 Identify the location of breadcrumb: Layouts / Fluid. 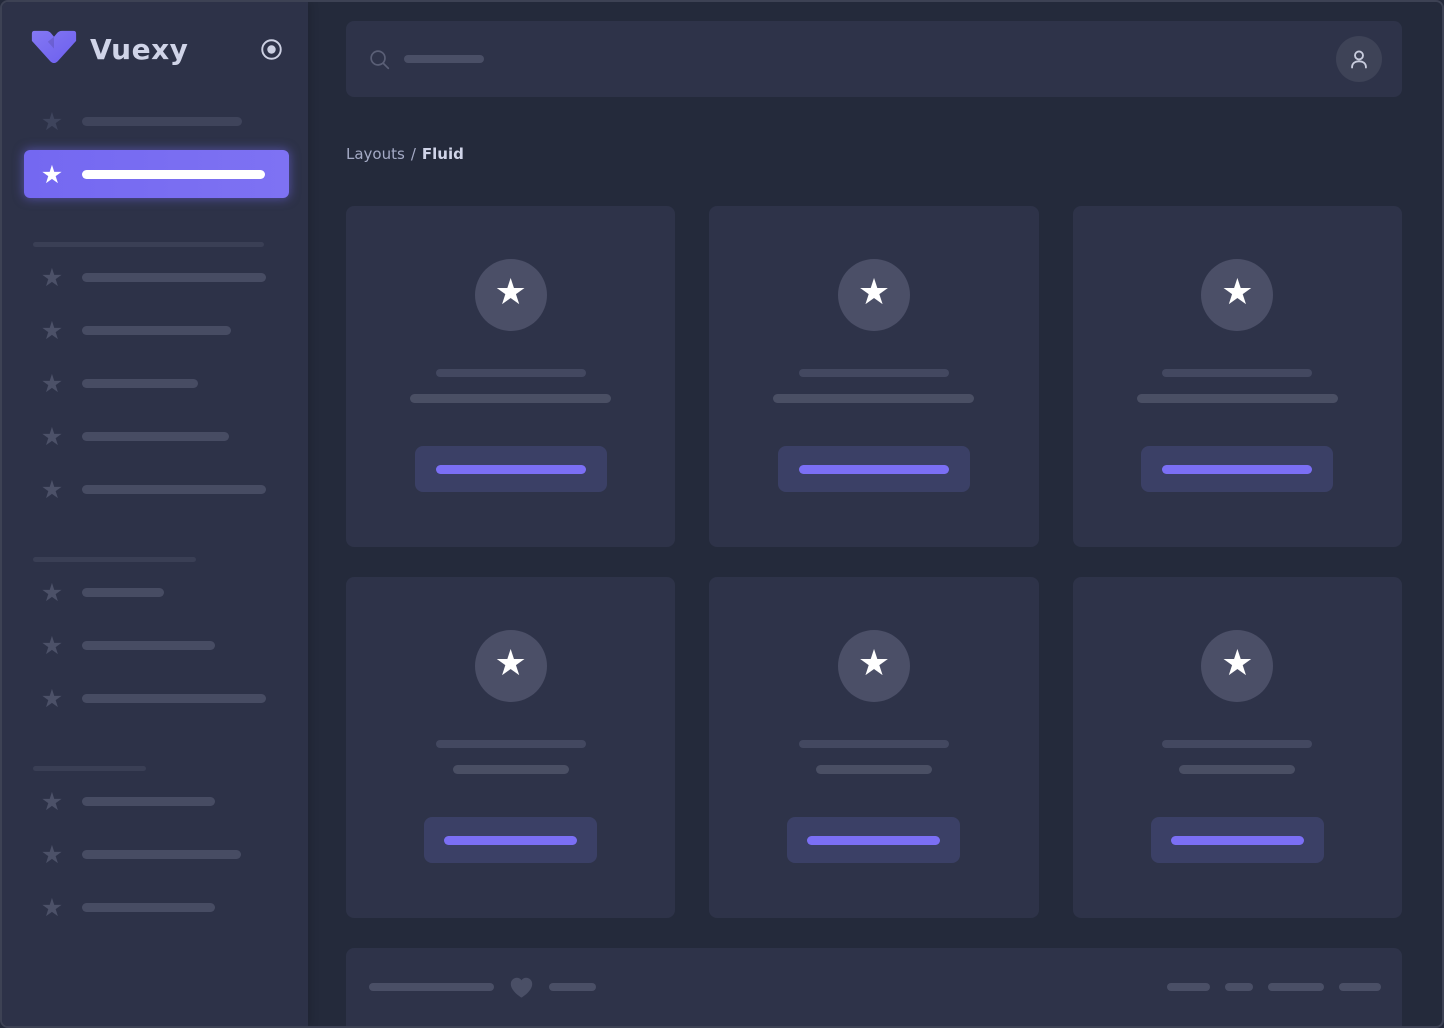
(874, 154).